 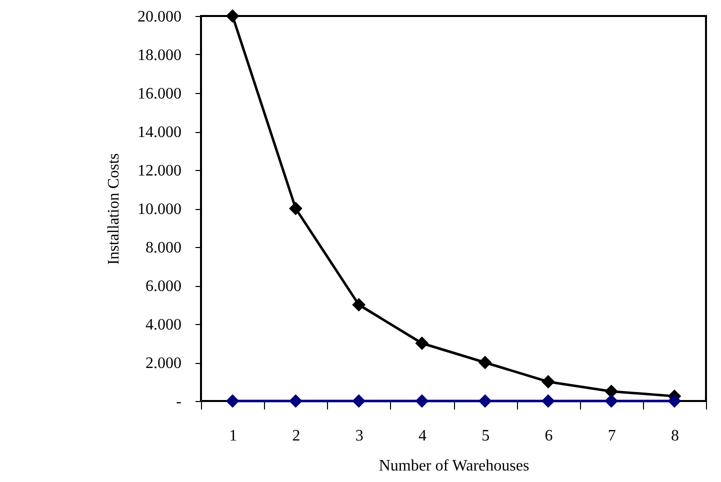 What do you see at coordinates (160, 17) in the screenshot?
I see `y-tick-label: 20.000` at bounding box center [160, 17].